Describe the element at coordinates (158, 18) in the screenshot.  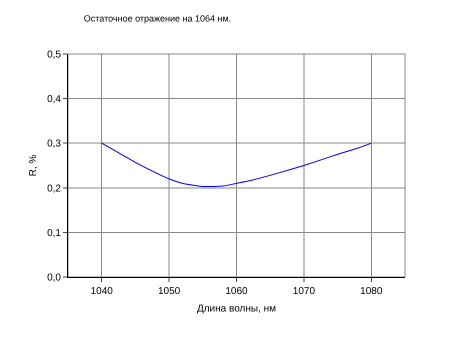
I see `chart-title: Остаточное отражение на 1064 нм.` at that location.